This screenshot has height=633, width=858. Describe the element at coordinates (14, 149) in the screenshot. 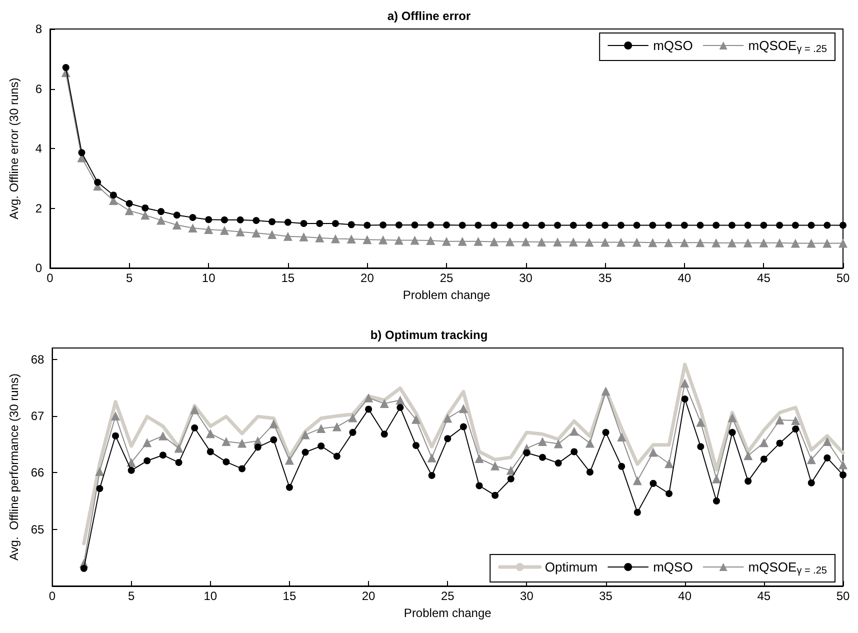

I see `y-axis-title: Avg. Offline error (30 runs)` at that location.